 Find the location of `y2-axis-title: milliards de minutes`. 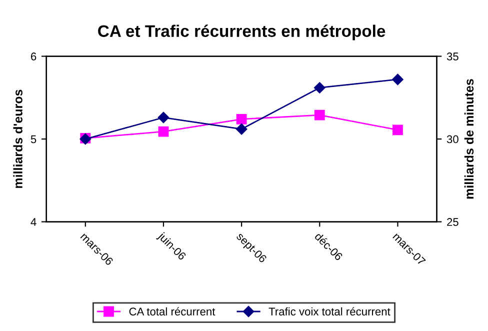

y2-axis-title: milliards de minutes is located at coordinates (469, 139).